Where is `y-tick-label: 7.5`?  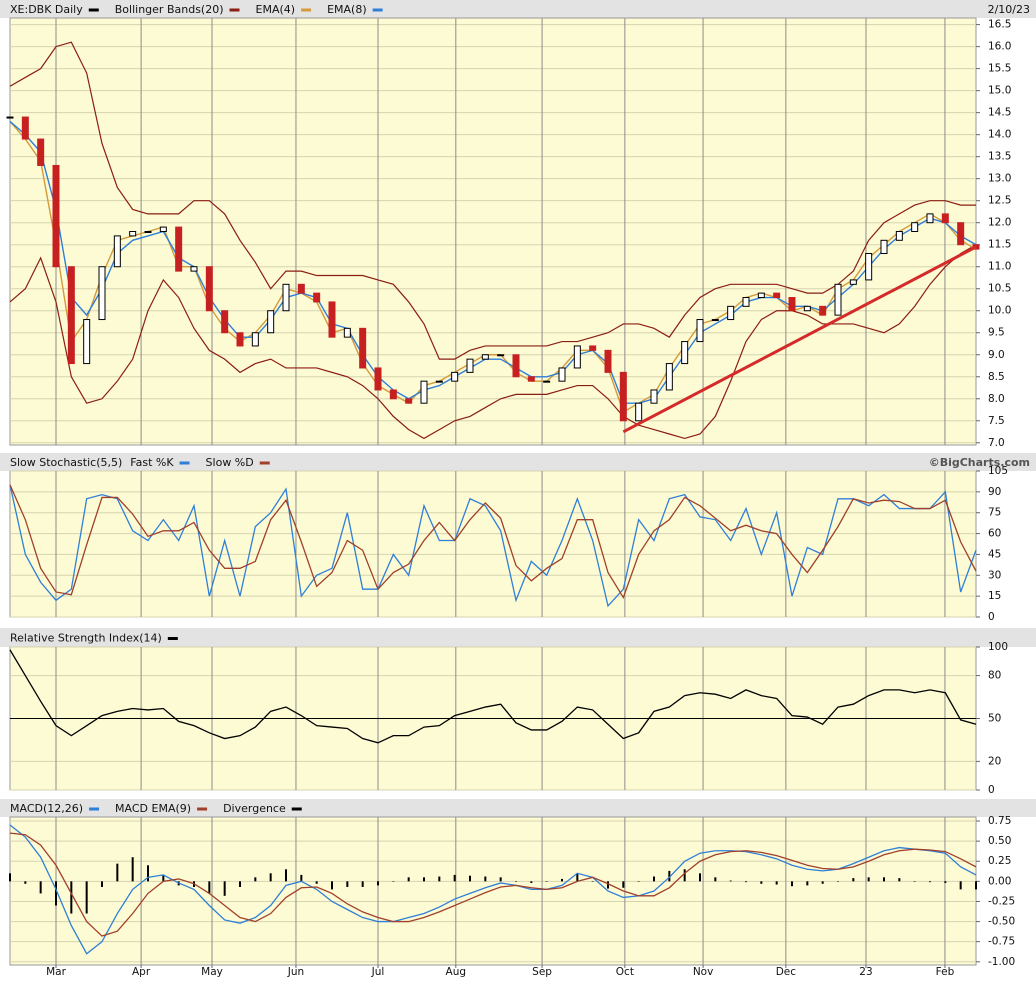
y-tick-label: 7.5 is located at coordinates (996, 421).